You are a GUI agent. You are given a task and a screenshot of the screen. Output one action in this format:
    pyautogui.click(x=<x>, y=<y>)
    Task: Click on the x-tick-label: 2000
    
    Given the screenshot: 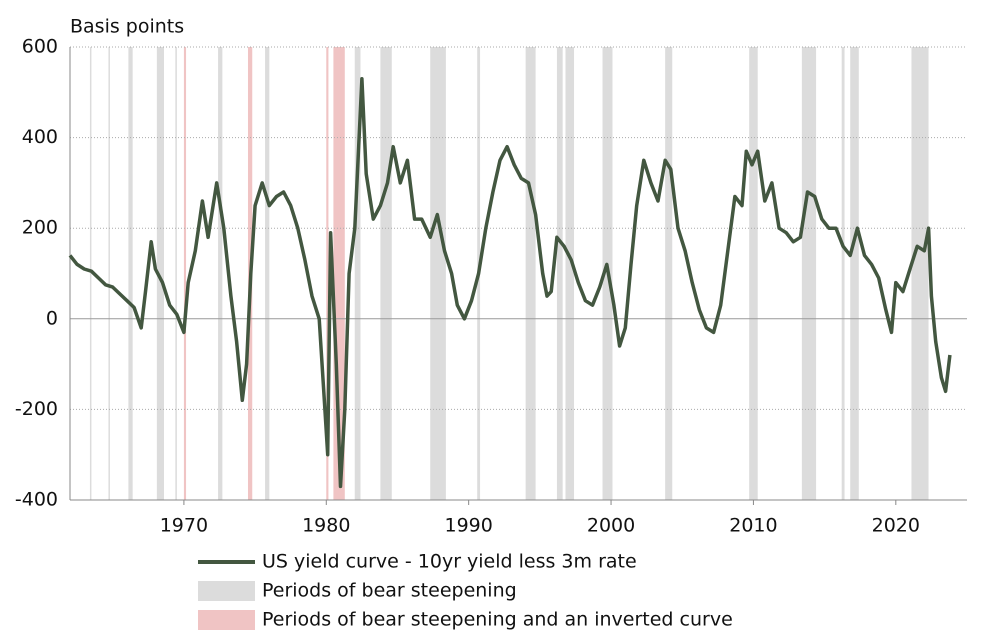 What is the action you would take?
    pyautogui.click(x=611, y=526)
    